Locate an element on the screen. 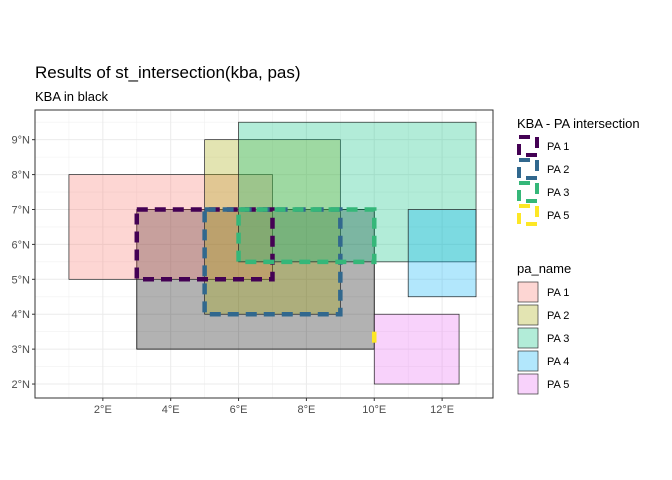 The height and width of the screenshot is (480, 672). y-tick-label: 4°N is located at coordinates (21, 315).